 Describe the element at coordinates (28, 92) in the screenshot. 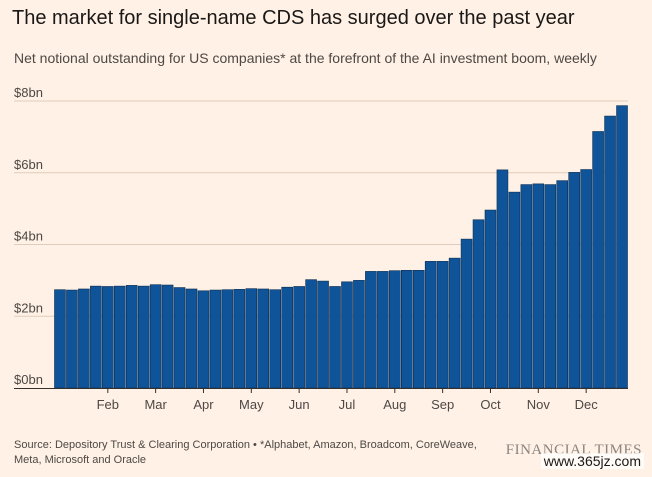

I see `y-tick-label: $8bn` at that location.